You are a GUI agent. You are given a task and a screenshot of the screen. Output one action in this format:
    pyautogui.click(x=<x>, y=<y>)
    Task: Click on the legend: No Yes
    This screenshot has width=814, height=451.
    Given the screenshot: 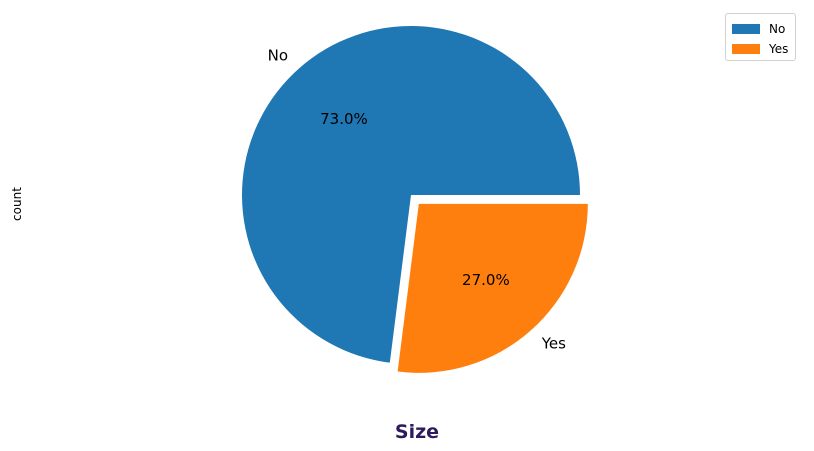 What is the action you would take?
    pyautogui.click(x=760, y=37)
    